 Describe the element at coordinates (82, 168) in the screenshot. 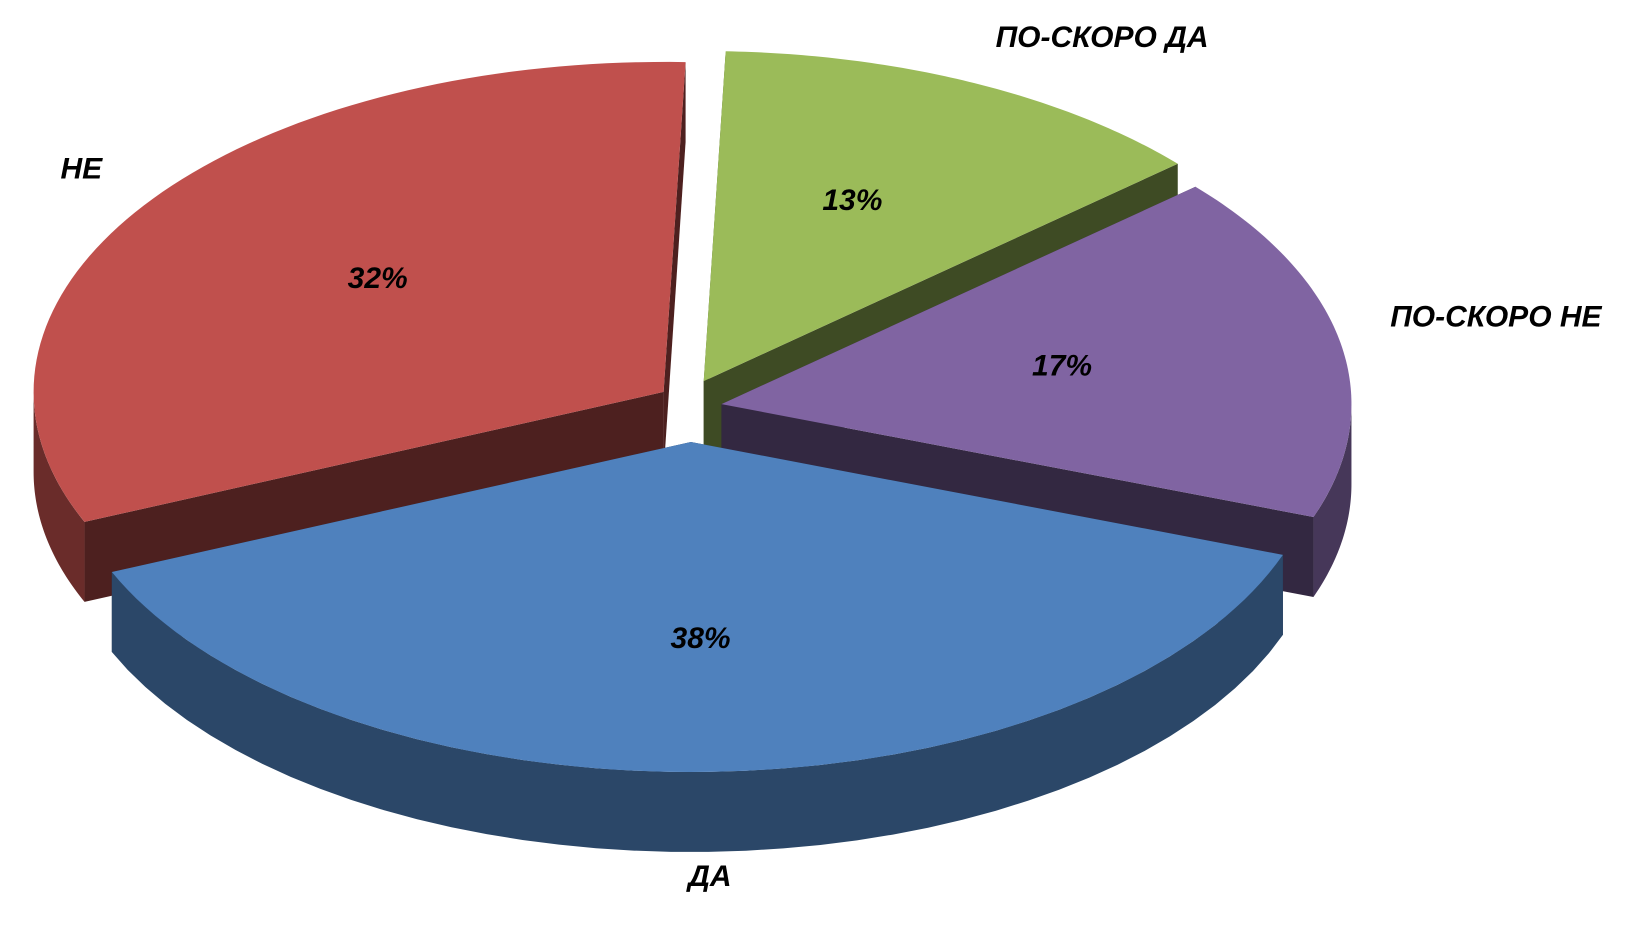

I see `category-label: НЕ` at that location.